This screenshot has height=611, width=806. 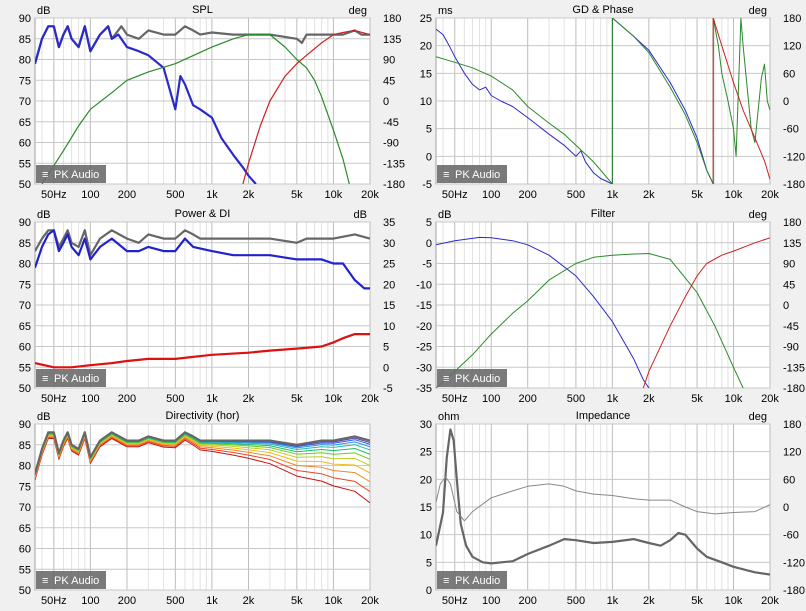 What do you see at coordinates (394, 164) in the screenshot?
I see `right-tick-label: -135` at bounding box center [394, 164].